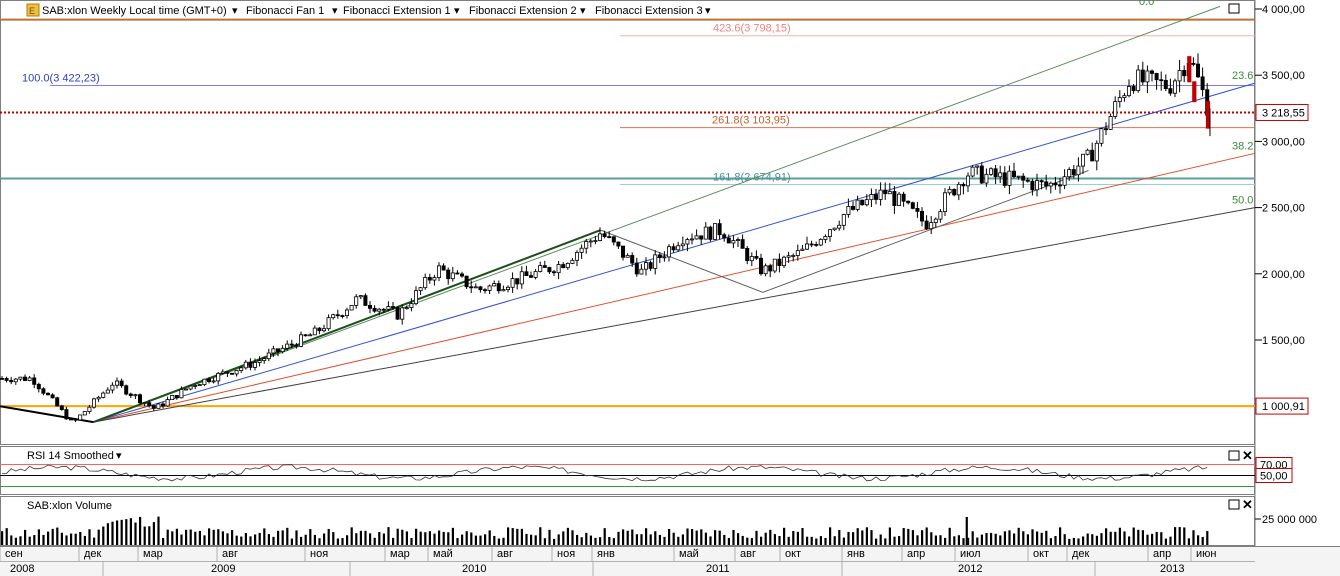  What do you see at coordinates (457, 11) in the screenshot?
I see `menu-arrow-ext1: ▾` at bounding box center [457, 11].